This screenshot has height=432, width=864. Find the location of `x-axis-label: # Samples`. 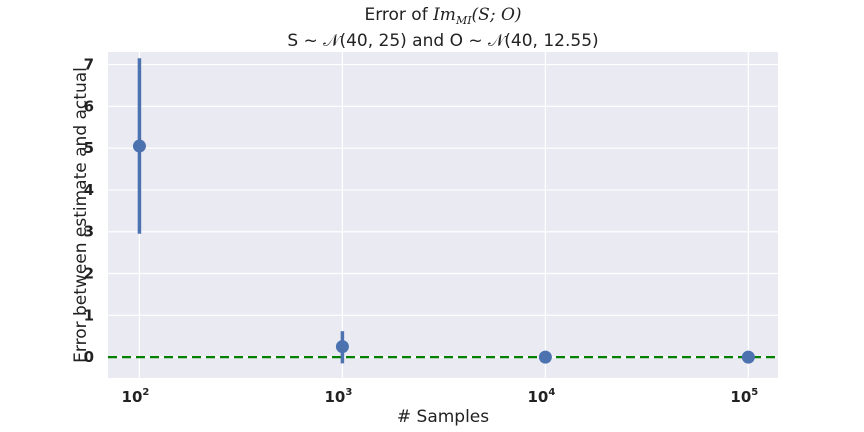

x-axis-label: # Samples is located at coordinates (443, 417).